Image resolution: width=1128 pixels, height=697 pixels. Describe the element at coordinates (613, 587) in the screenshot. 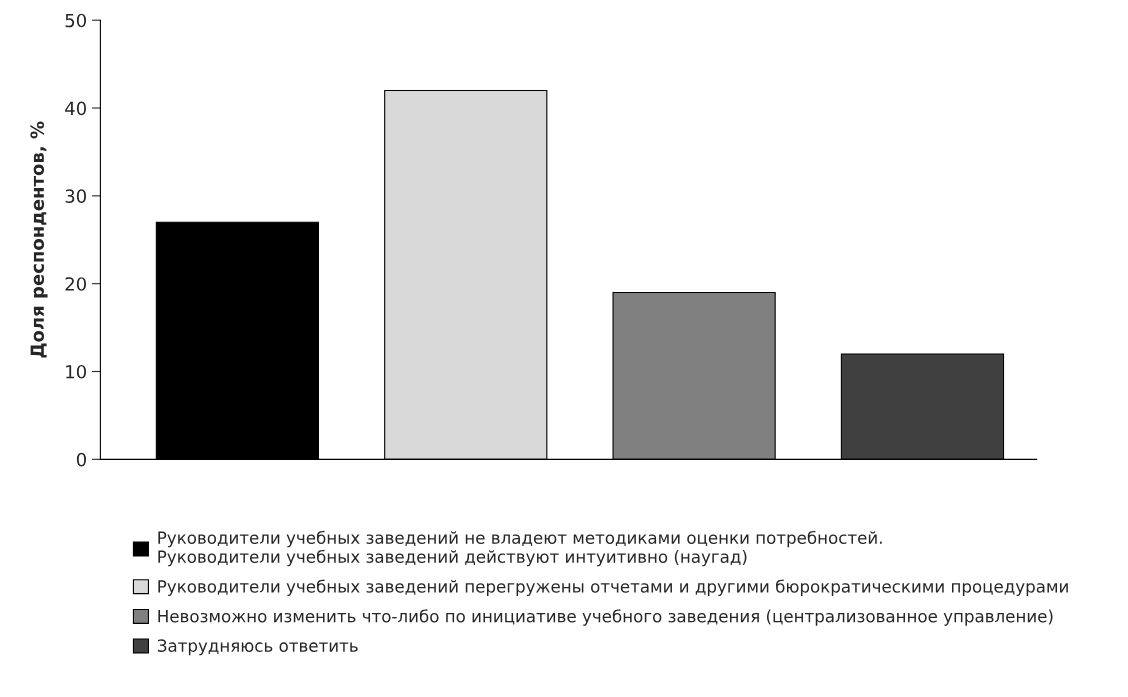

I see `legend-label: Руководители учебных заведений перегружены отчетами и другими бюрократическими процедурами` at that location.